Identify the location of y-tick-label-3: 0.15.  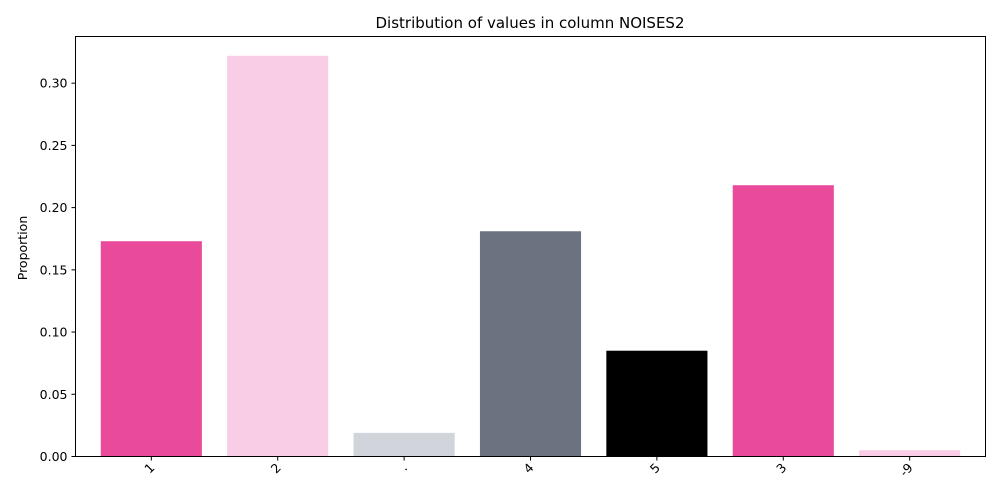
(54, 269).